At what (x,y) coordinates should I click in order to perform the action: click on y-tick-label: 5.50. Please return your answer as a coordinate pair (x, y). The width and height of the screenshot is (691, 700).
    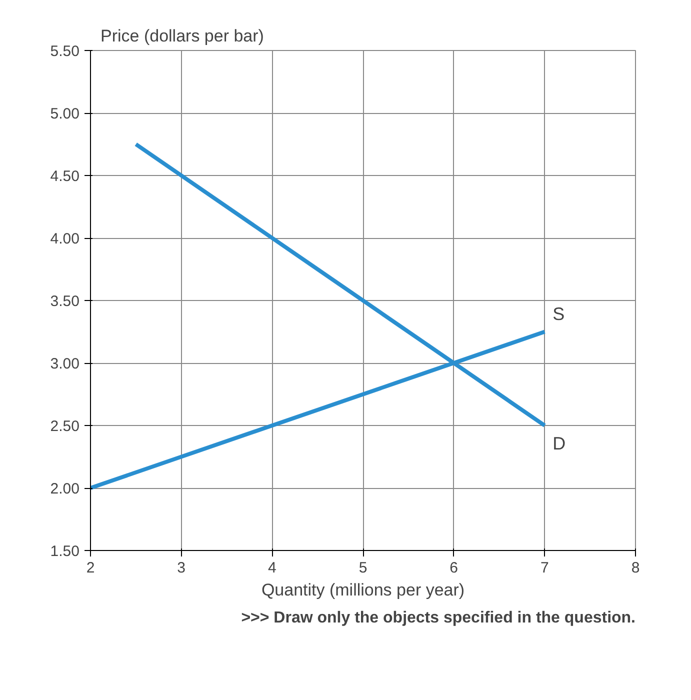
    Looking at the image, I should click on (65, 51).